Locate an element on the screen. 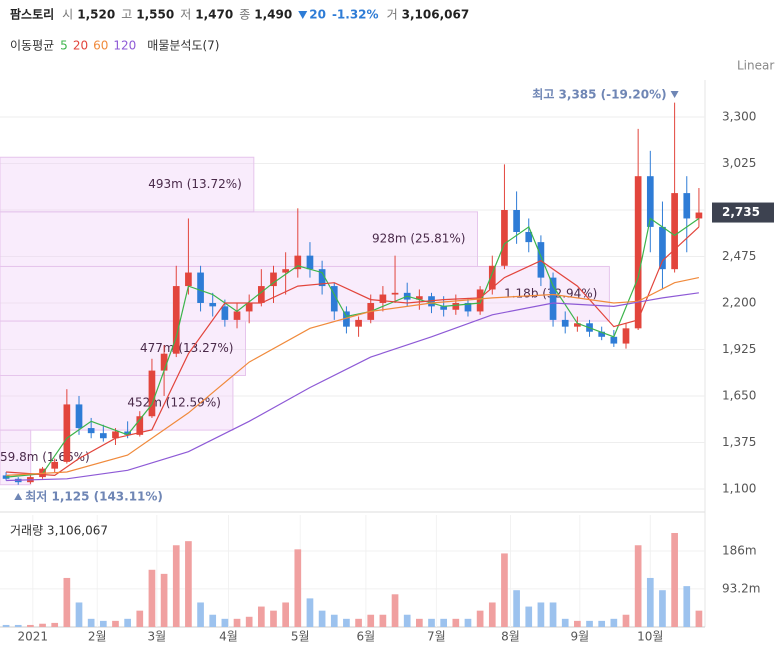 Image resolution: width=777 pixels, height=653 pixels. x-tick-label: 9월 is located at coordinates (579, 637).